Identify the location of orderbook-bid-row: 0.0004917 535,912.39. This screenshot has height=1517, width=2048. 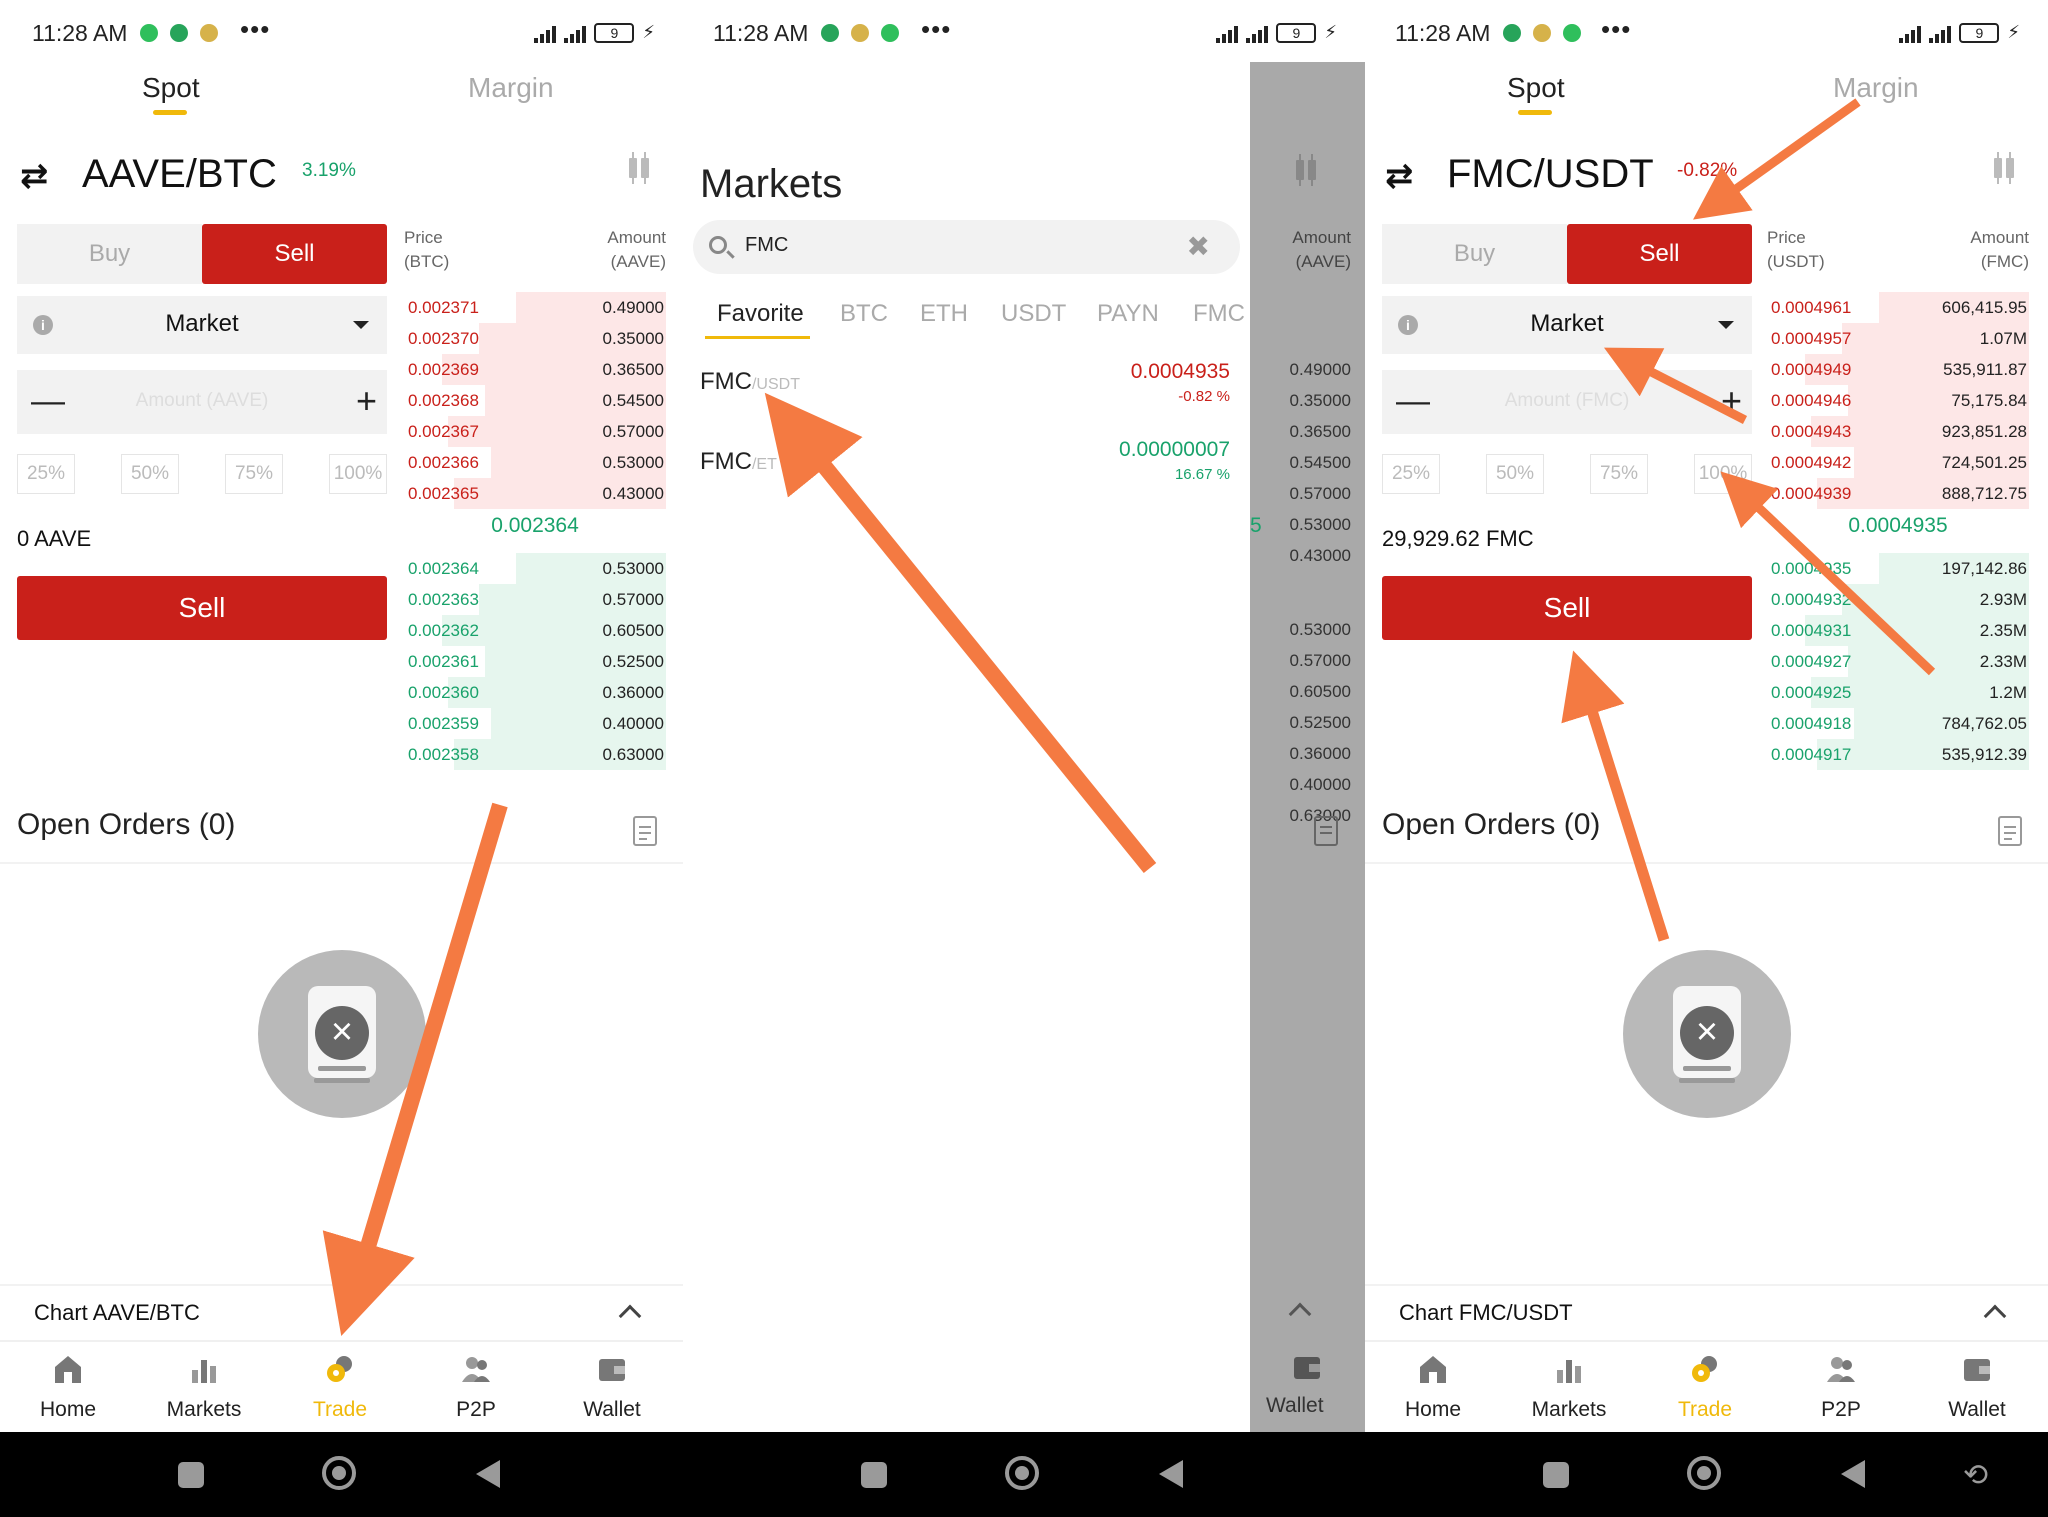
(1898, 754).